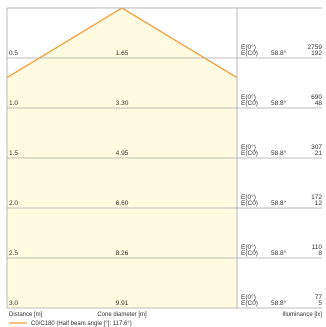  I want to click on diameter-label: 1.65, so click(122, 53).